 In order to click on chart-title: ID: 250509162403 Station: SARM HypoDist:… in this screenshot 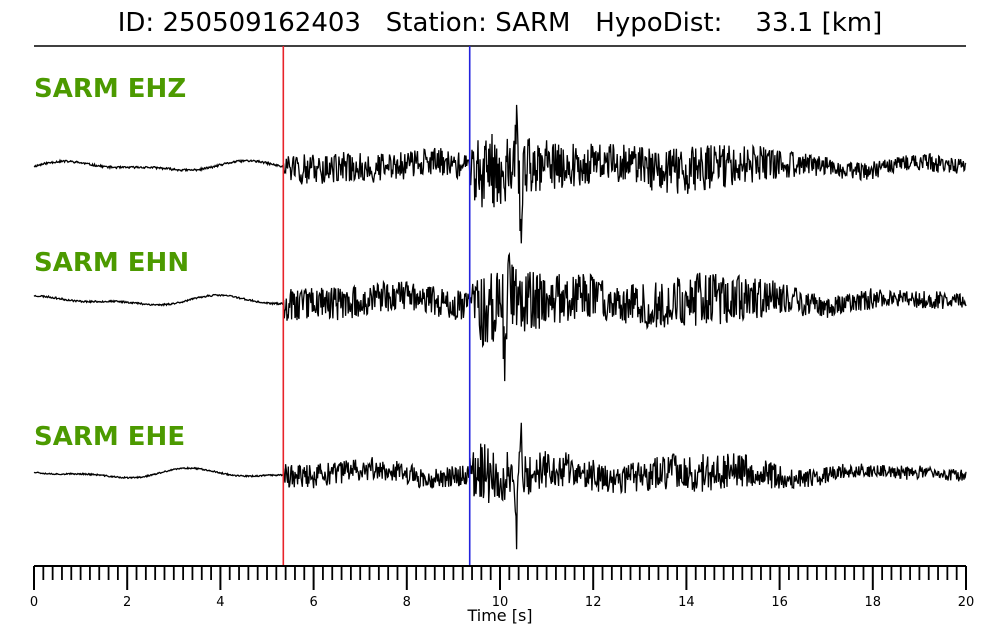, I will do `click(500, 23)`.